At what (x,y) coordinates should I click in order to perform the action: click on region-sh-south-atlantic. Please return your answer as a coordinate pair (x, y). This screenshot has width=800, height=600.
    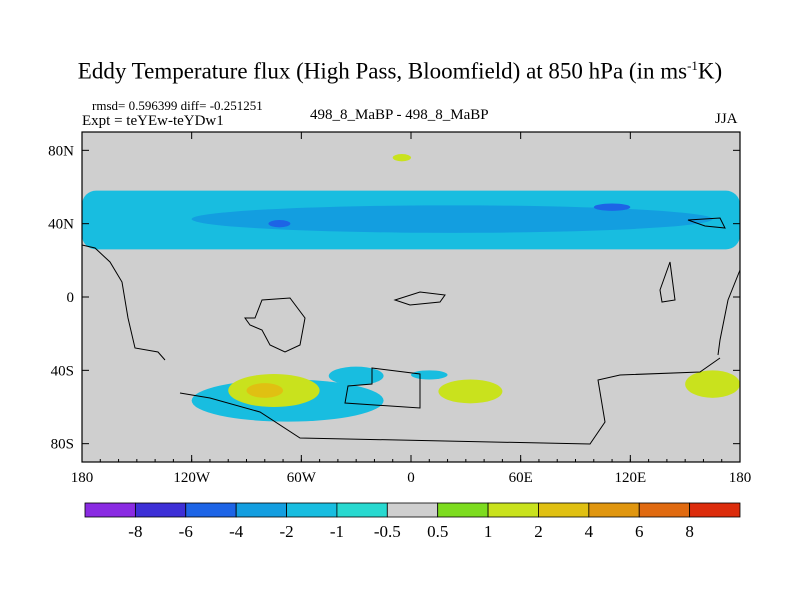
    Looking at the image, I should click on (356, 376).